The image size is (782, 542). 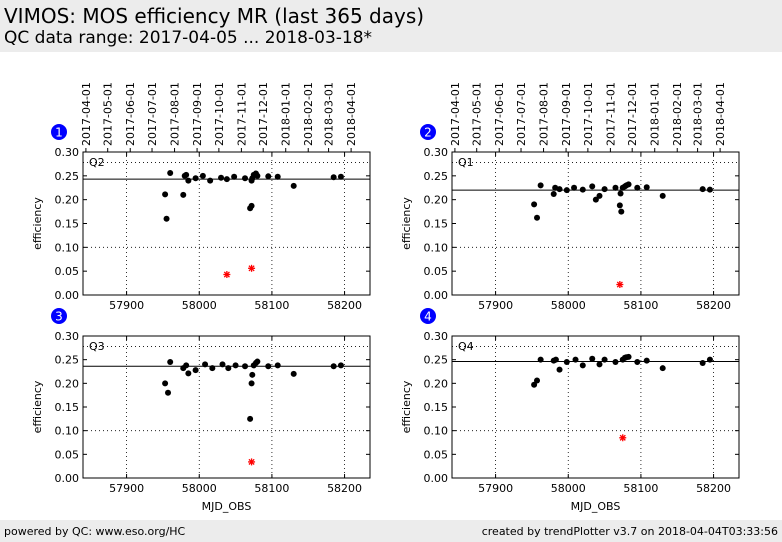 What do you see at coordinates (95, 531) in the screenshot?
I see `footer-powered-by: powered by QC: www.eso.org/HC` at bounding box center [95, 531].